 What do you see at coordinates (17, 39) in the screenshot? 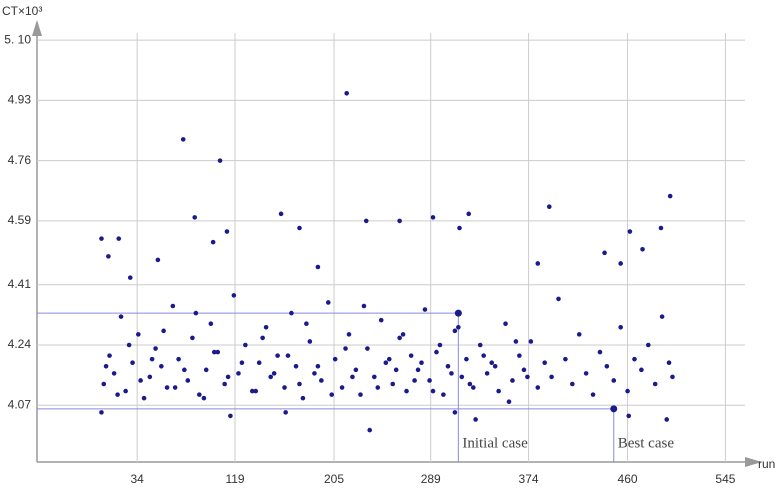
I see `y-tick-label: 5. 10` at bounding box center [17, 39].